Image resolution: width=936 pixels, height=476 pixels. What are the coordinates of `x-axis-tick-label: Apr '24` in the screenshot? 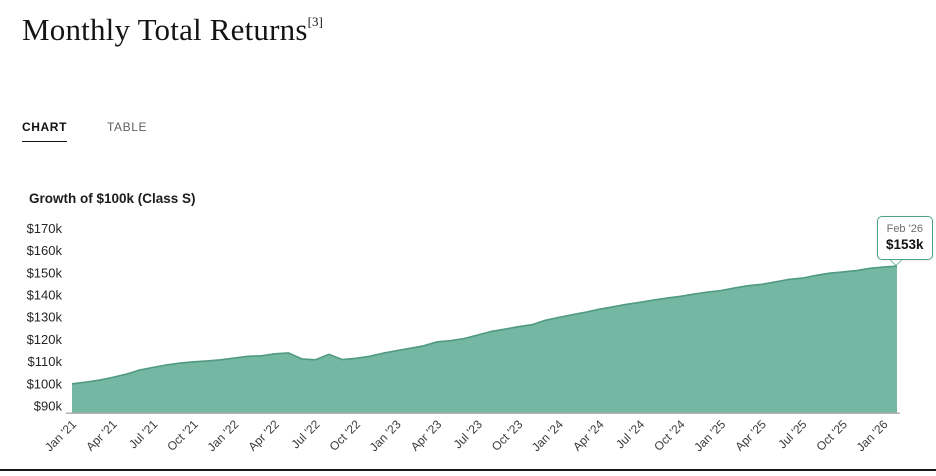 It's located at (588, 435).